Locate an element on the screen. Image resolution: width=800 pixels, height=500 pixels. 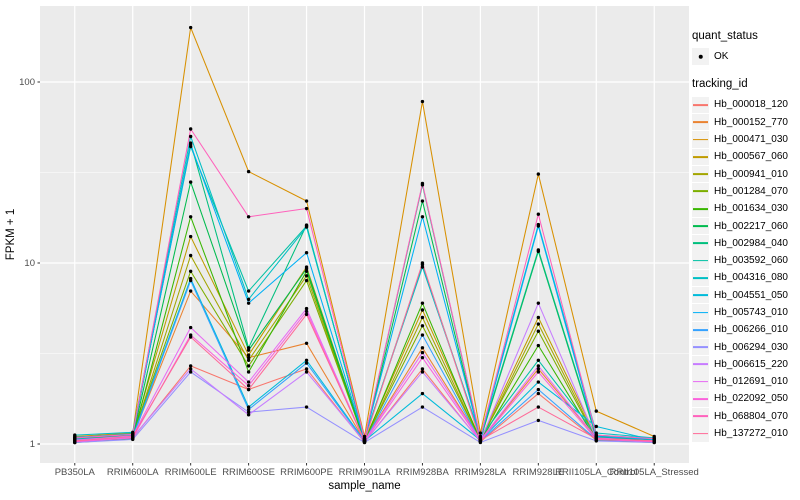
legend-item-Hb_012691_010: Hb_012691_010 is located at coordinates (740, 381).